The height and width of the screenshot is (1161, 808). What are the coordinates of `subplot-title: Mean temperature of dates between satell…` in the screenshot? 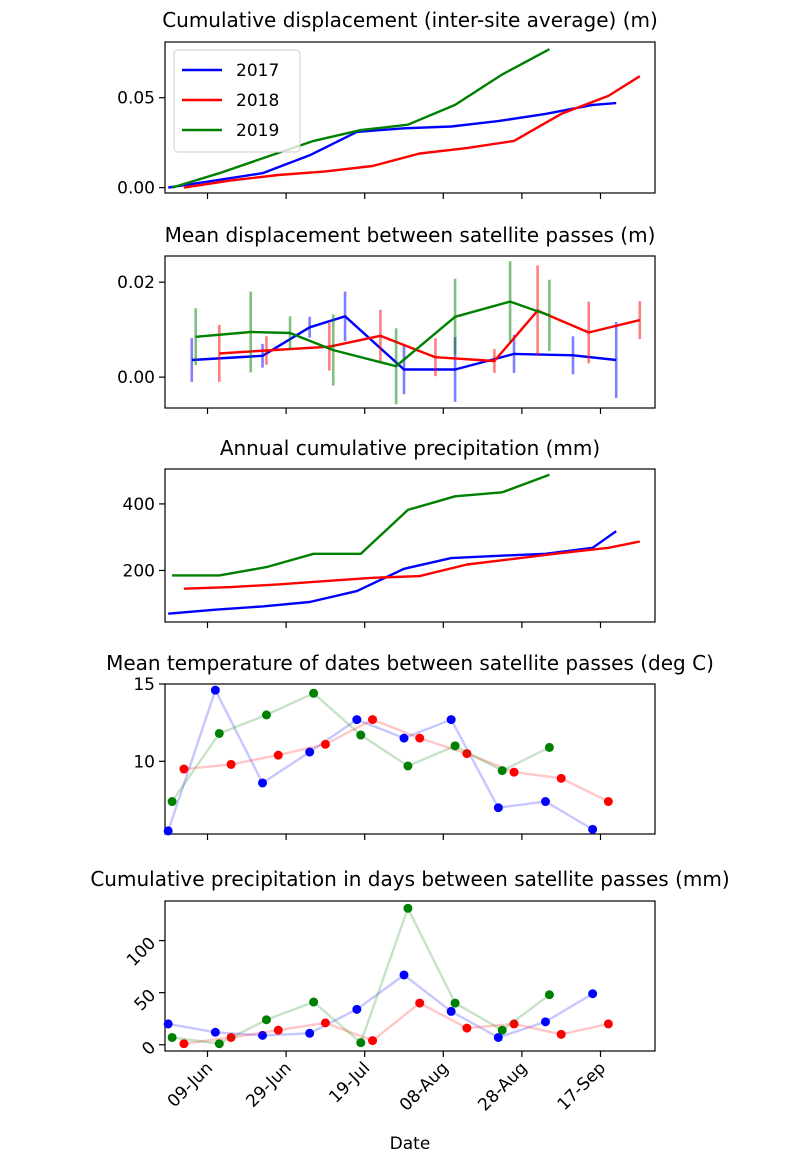 It's located at (410, 663).